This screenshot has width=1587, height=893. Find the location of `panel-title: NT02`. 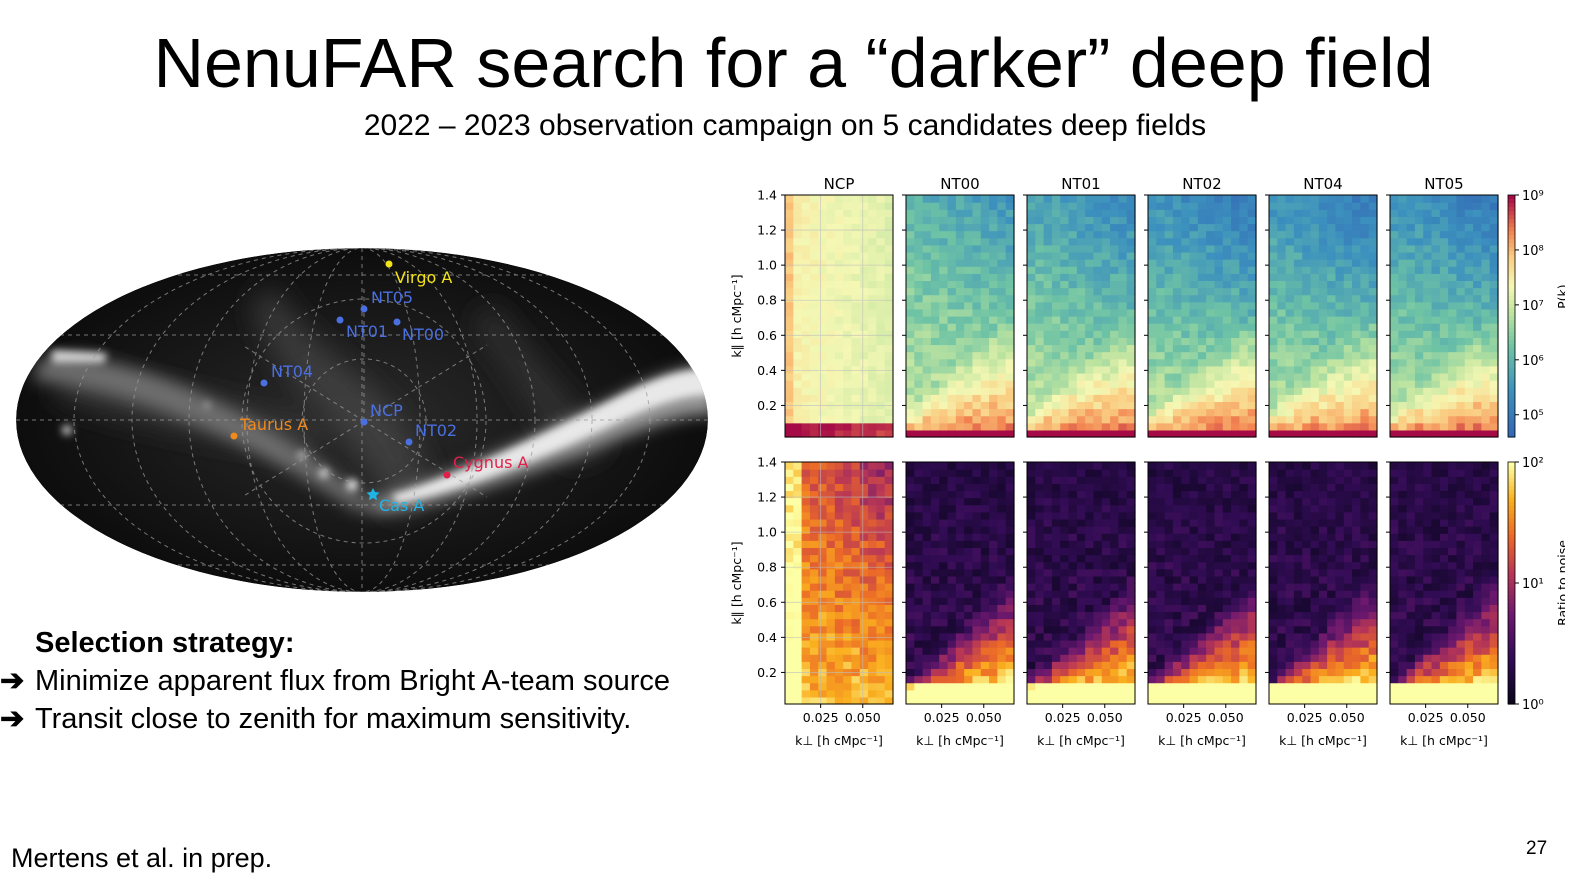

panel-title: NT02 is located at coordinates (1201, 184).